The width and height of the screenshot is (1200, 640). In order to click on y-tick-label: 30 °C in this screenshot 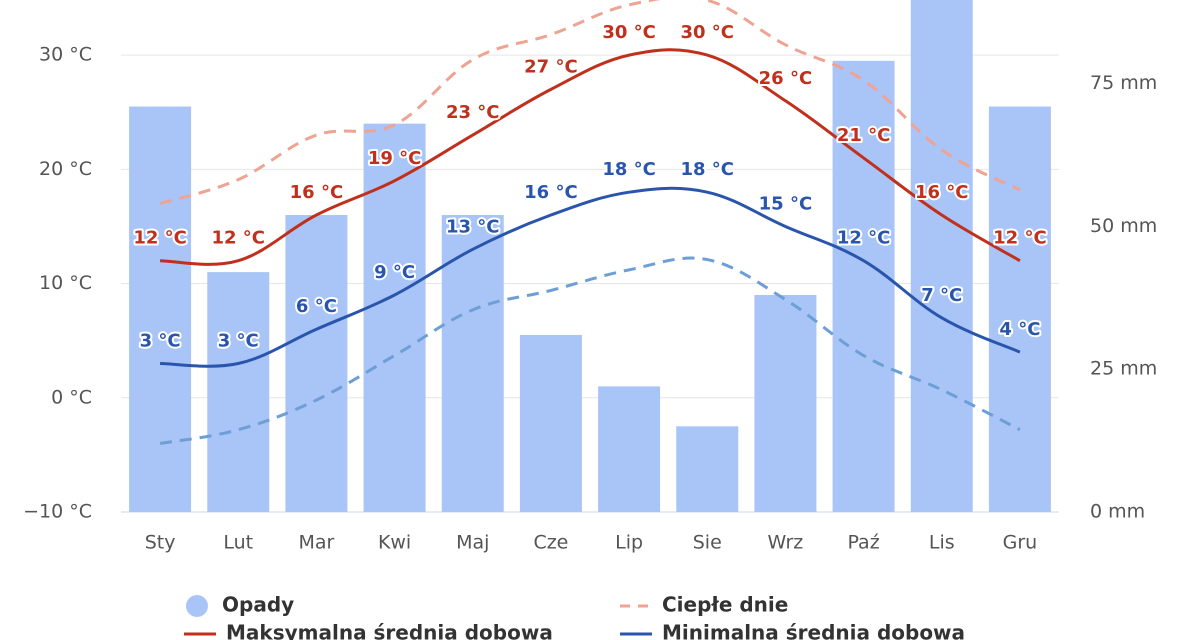, I will do `click(65, 55)`.